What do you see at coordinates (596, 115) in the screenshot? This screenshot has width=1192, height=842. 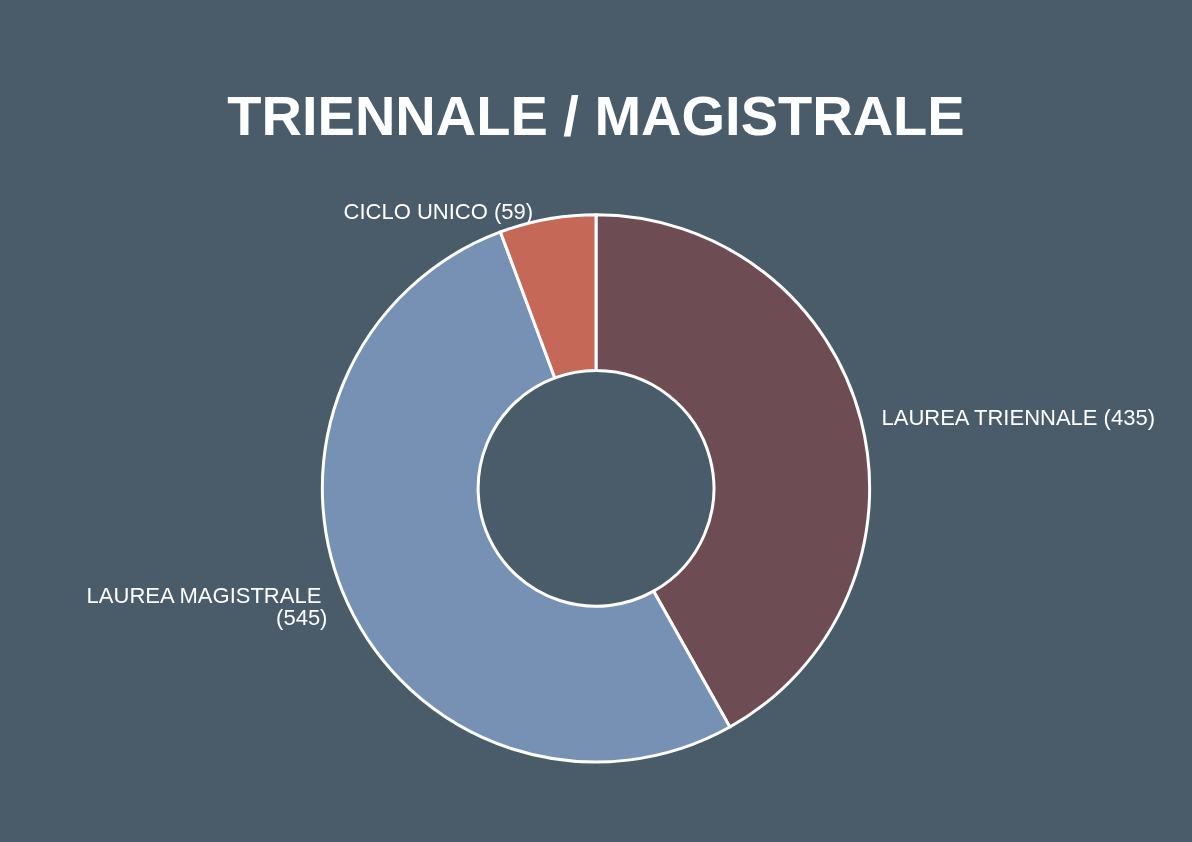 I see `chart-title: TRIENNALE / MAGISTRALE` at bounding box center [596, 115].